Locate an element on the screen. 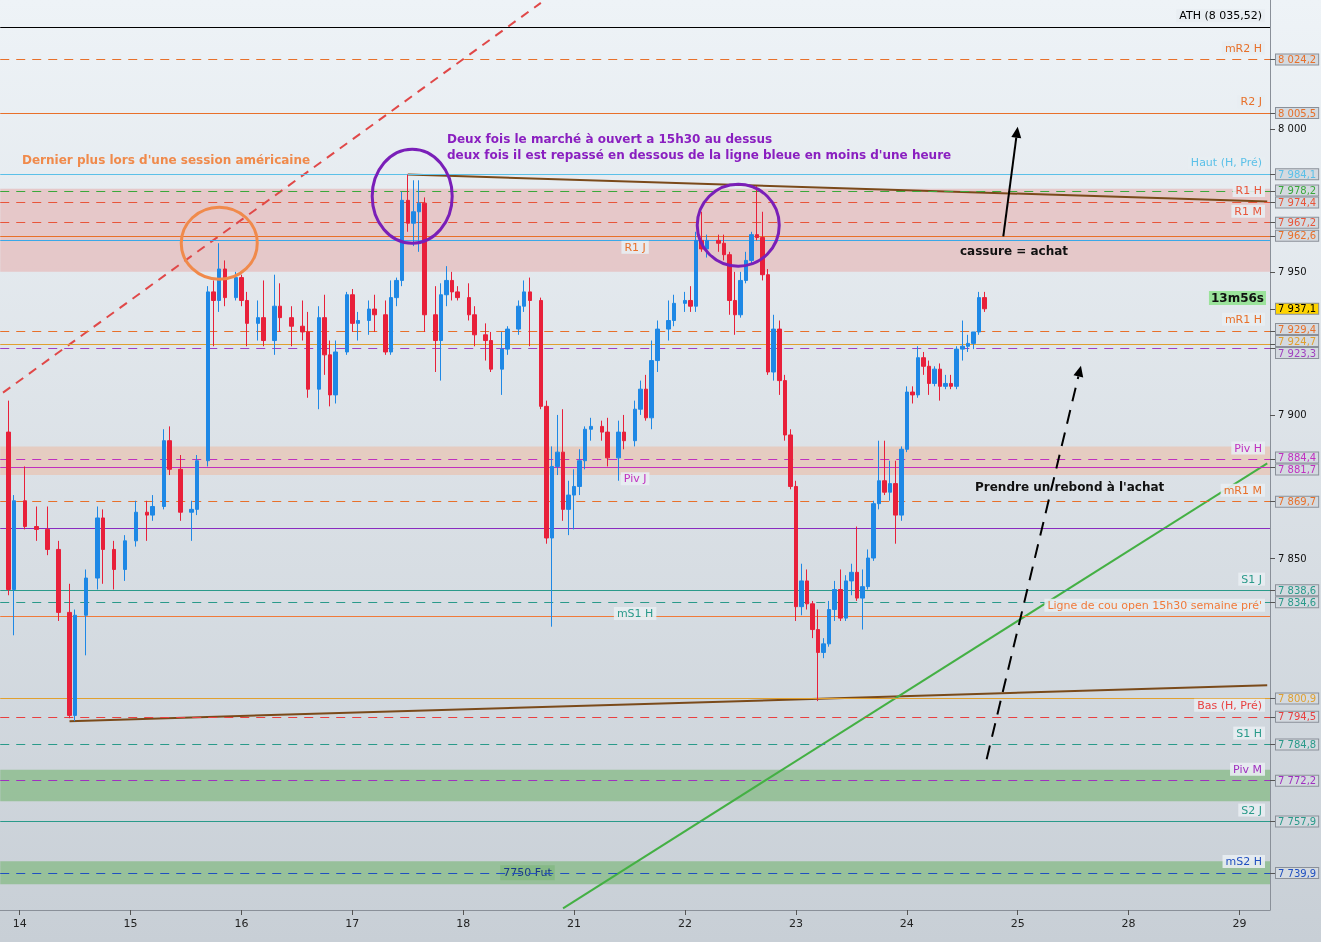  y-tick-label: 7 881,7 is located at coordinates (1297, 469).